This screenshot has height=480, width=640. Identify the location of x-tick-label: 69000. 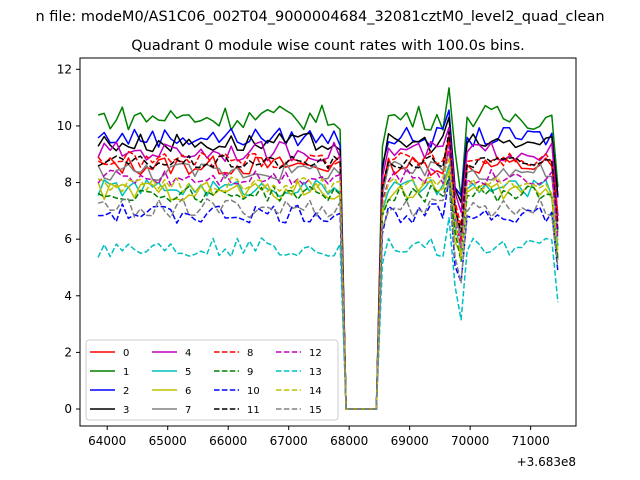
(410, 441).